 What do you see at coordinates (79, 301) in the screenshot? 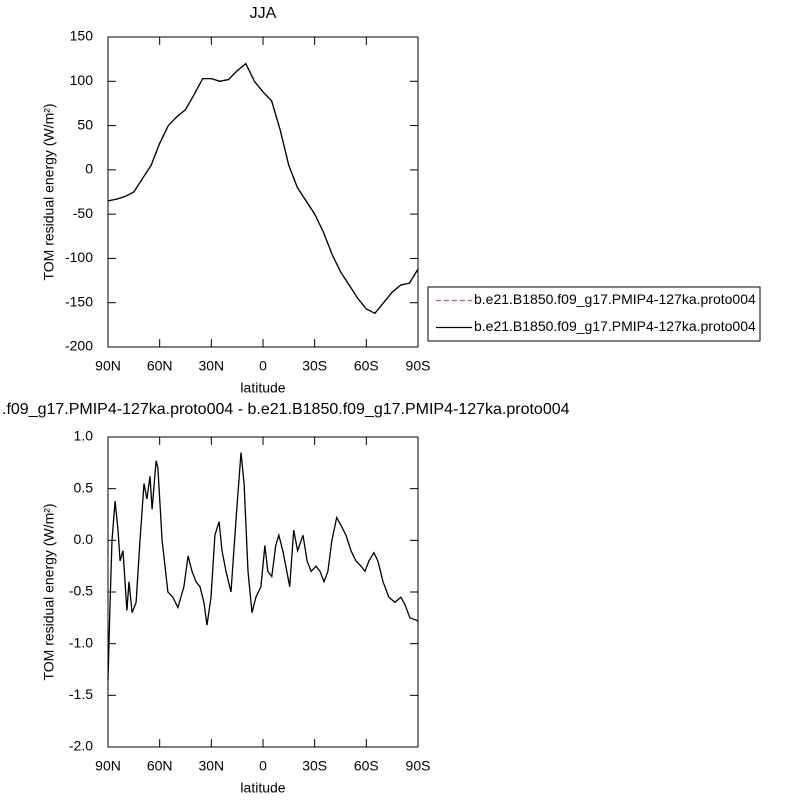
I see `y-tick-label: -150` at bounding box center [79, 301].